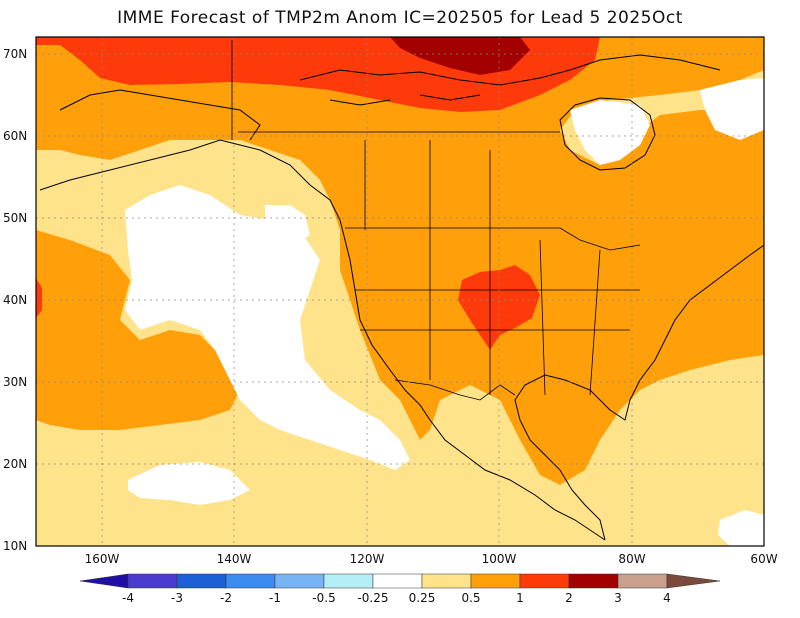 The width and height of the screenshot is (800, 618). I want to click on colorbar-label: 0.25, so click(422, 598).